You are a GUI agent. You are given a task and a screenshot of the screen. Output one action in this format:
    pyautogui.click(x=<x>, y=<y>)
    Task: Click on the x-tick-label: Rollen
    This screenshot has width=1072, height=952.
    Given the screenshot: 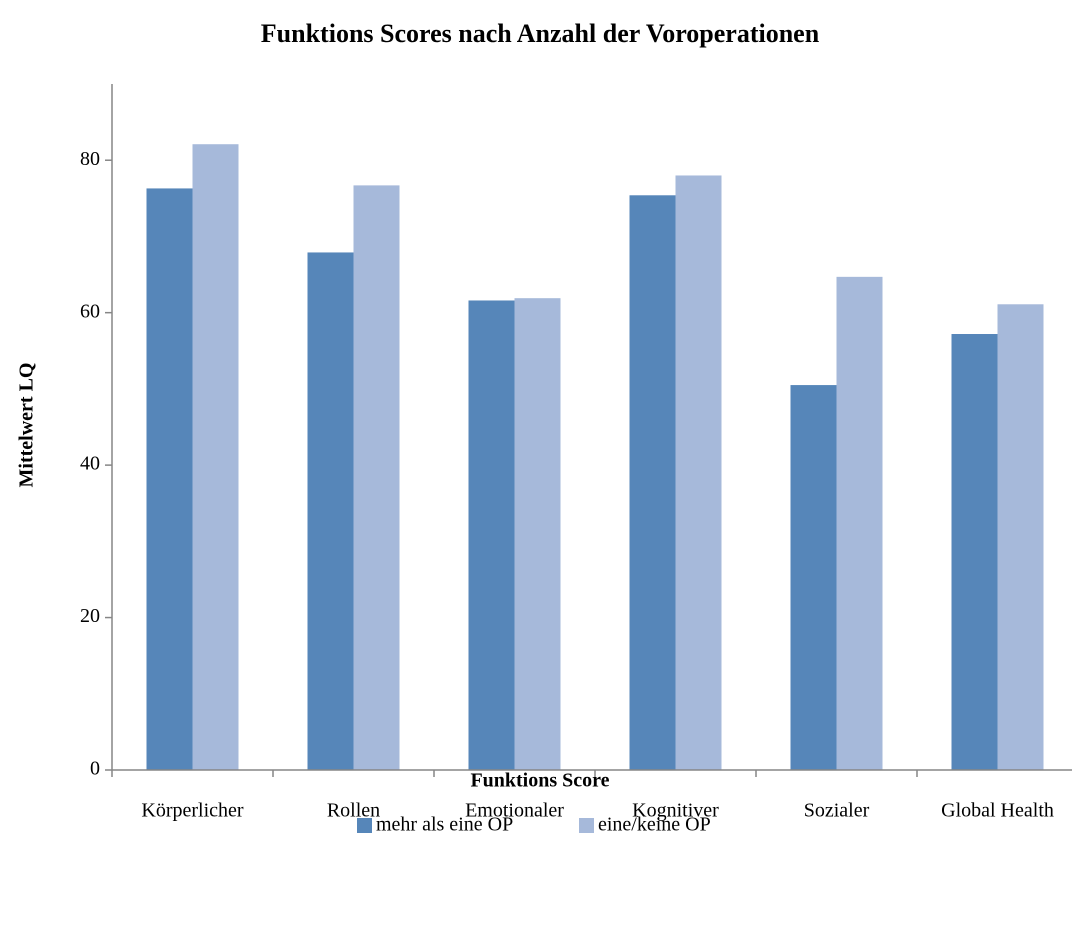 What is the action you would take?
    pyautogui.click(x=353, y=811)
    